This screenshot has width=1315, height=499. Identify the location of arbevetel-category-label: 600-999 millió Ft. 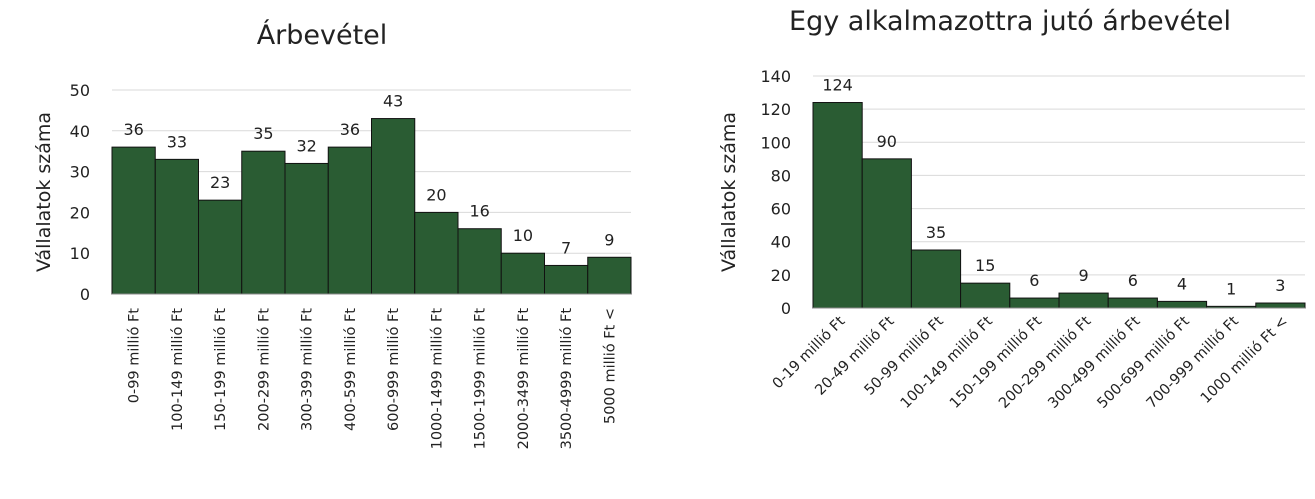
(394, 369).